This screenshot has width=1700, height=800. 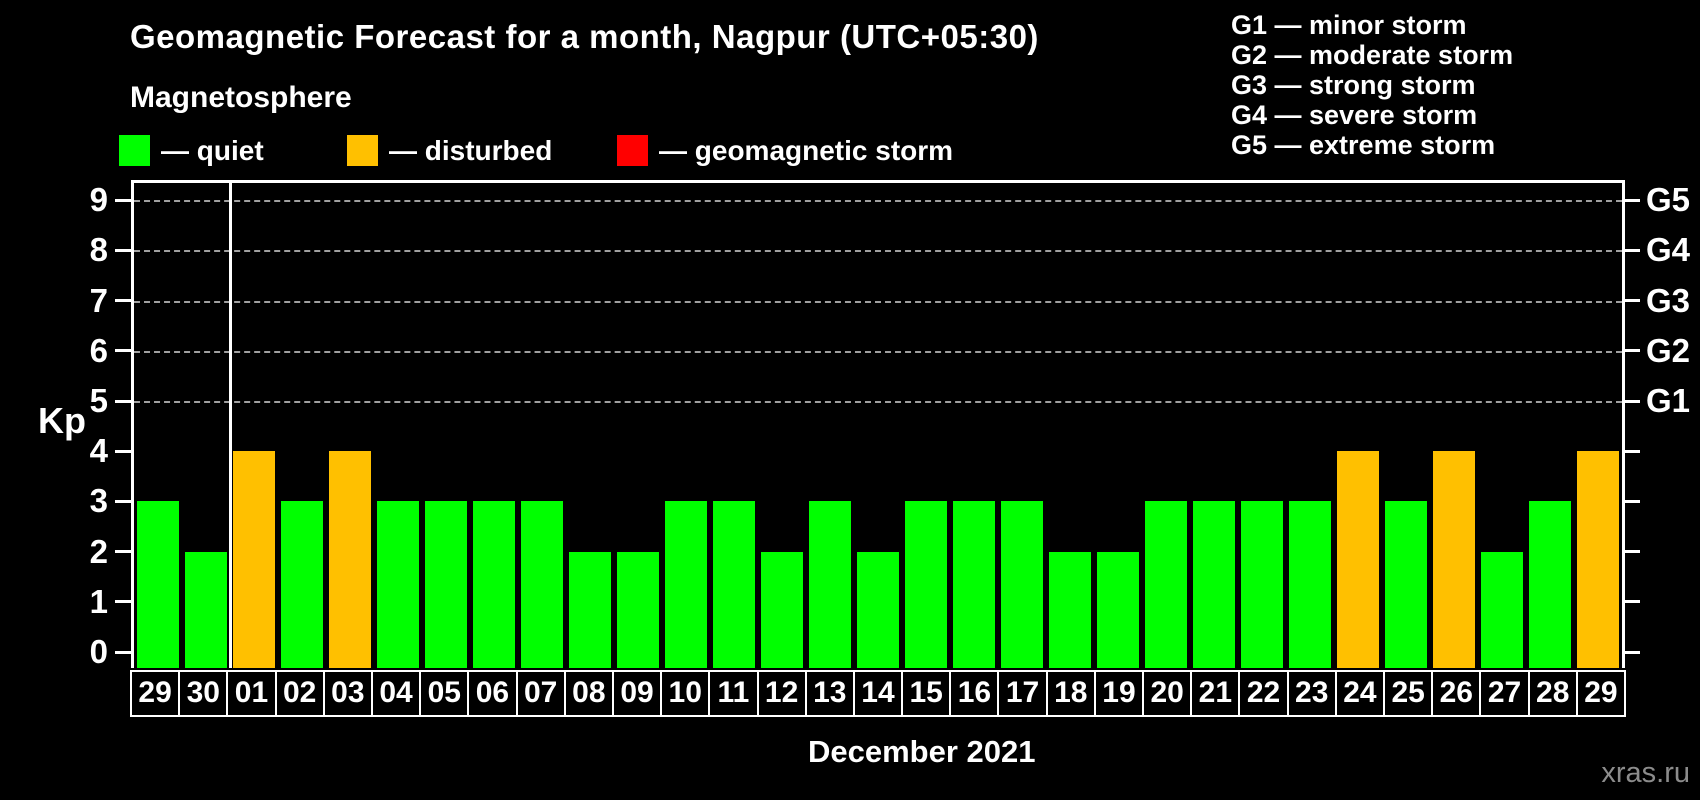 What do you see at coordinates (733, 693) in the screenshot?
I see `x-axis-label-cell: 11` at bounding box center [733, 693].